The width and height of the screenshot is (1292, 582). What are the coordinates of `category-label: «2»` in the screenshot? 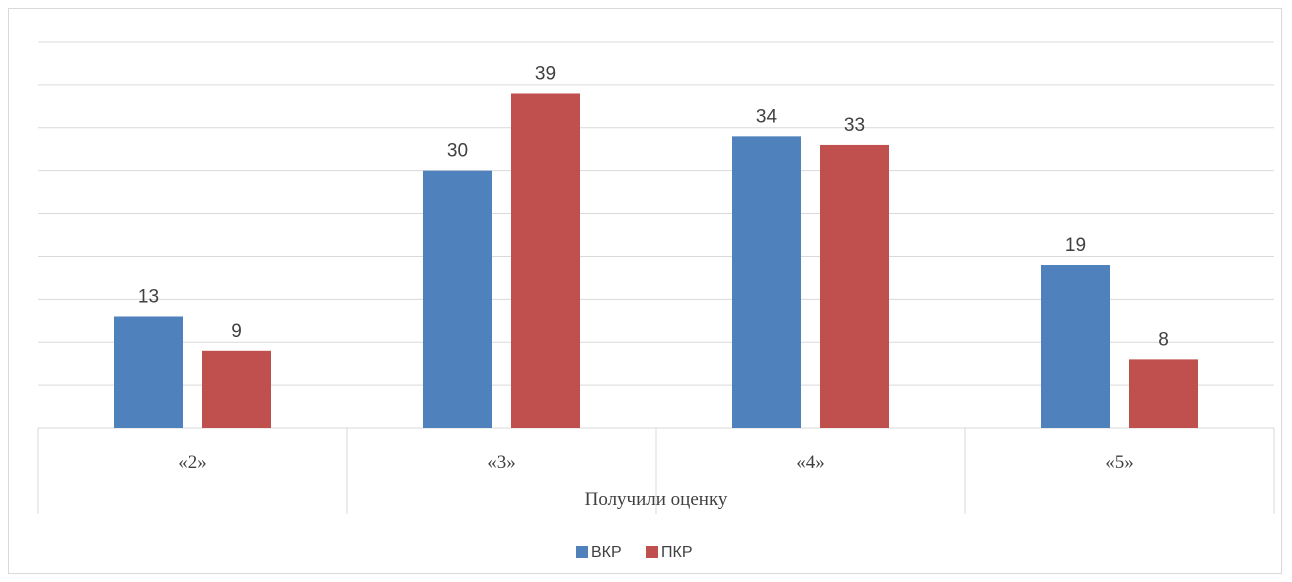 It's located at (192, 462).